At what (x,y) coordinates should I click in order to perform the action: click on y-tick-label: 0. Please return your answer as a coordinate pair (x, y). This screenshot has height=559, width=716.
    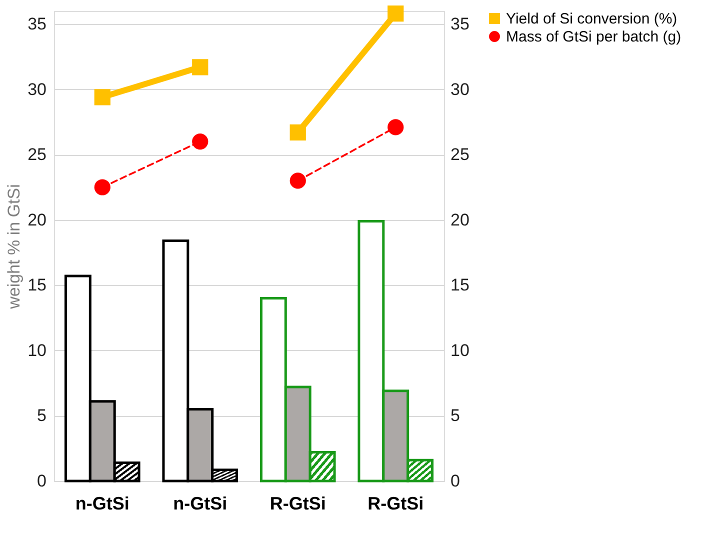
    Looking at the image, I should click on (41, 481).